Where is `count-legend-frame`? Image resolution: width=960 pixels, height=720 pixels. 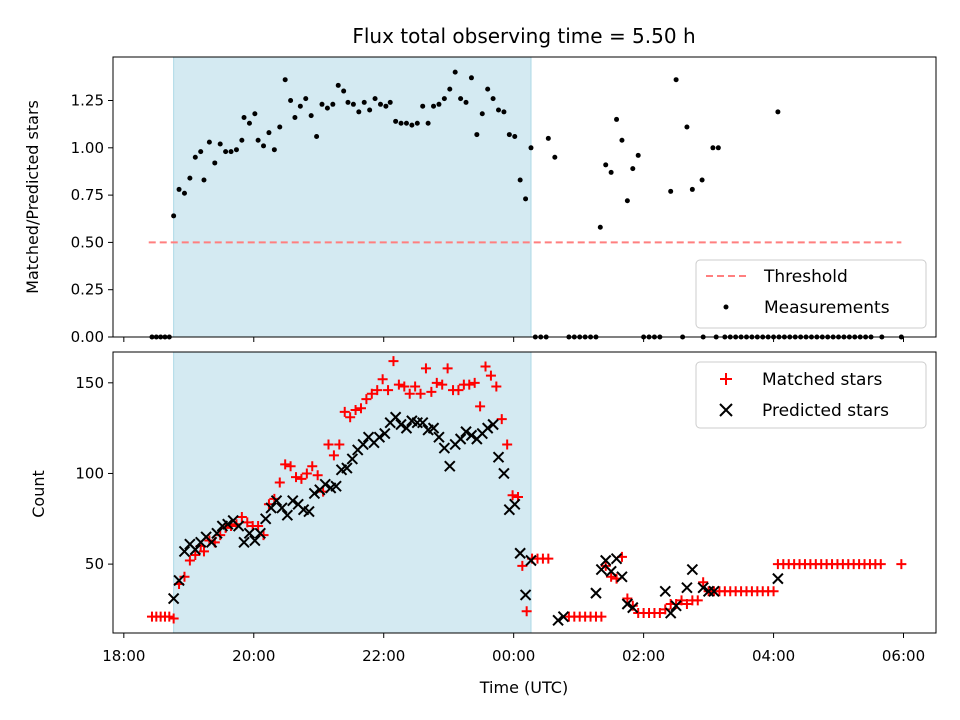 count-legend-frame is located at coordinates (811, 395).